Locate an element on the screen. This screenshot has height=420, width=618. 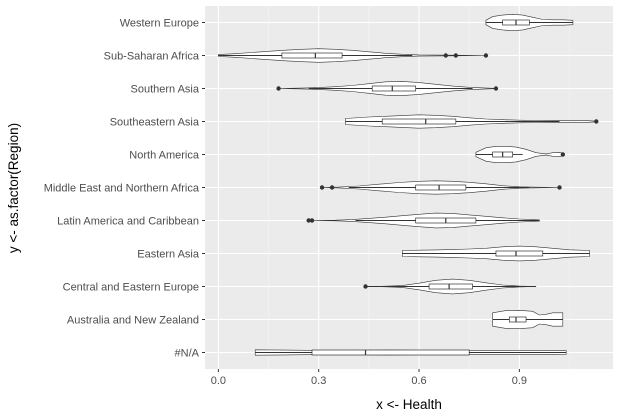
y-tick-label: Eastern Asia is located at coordinates (168, 255).